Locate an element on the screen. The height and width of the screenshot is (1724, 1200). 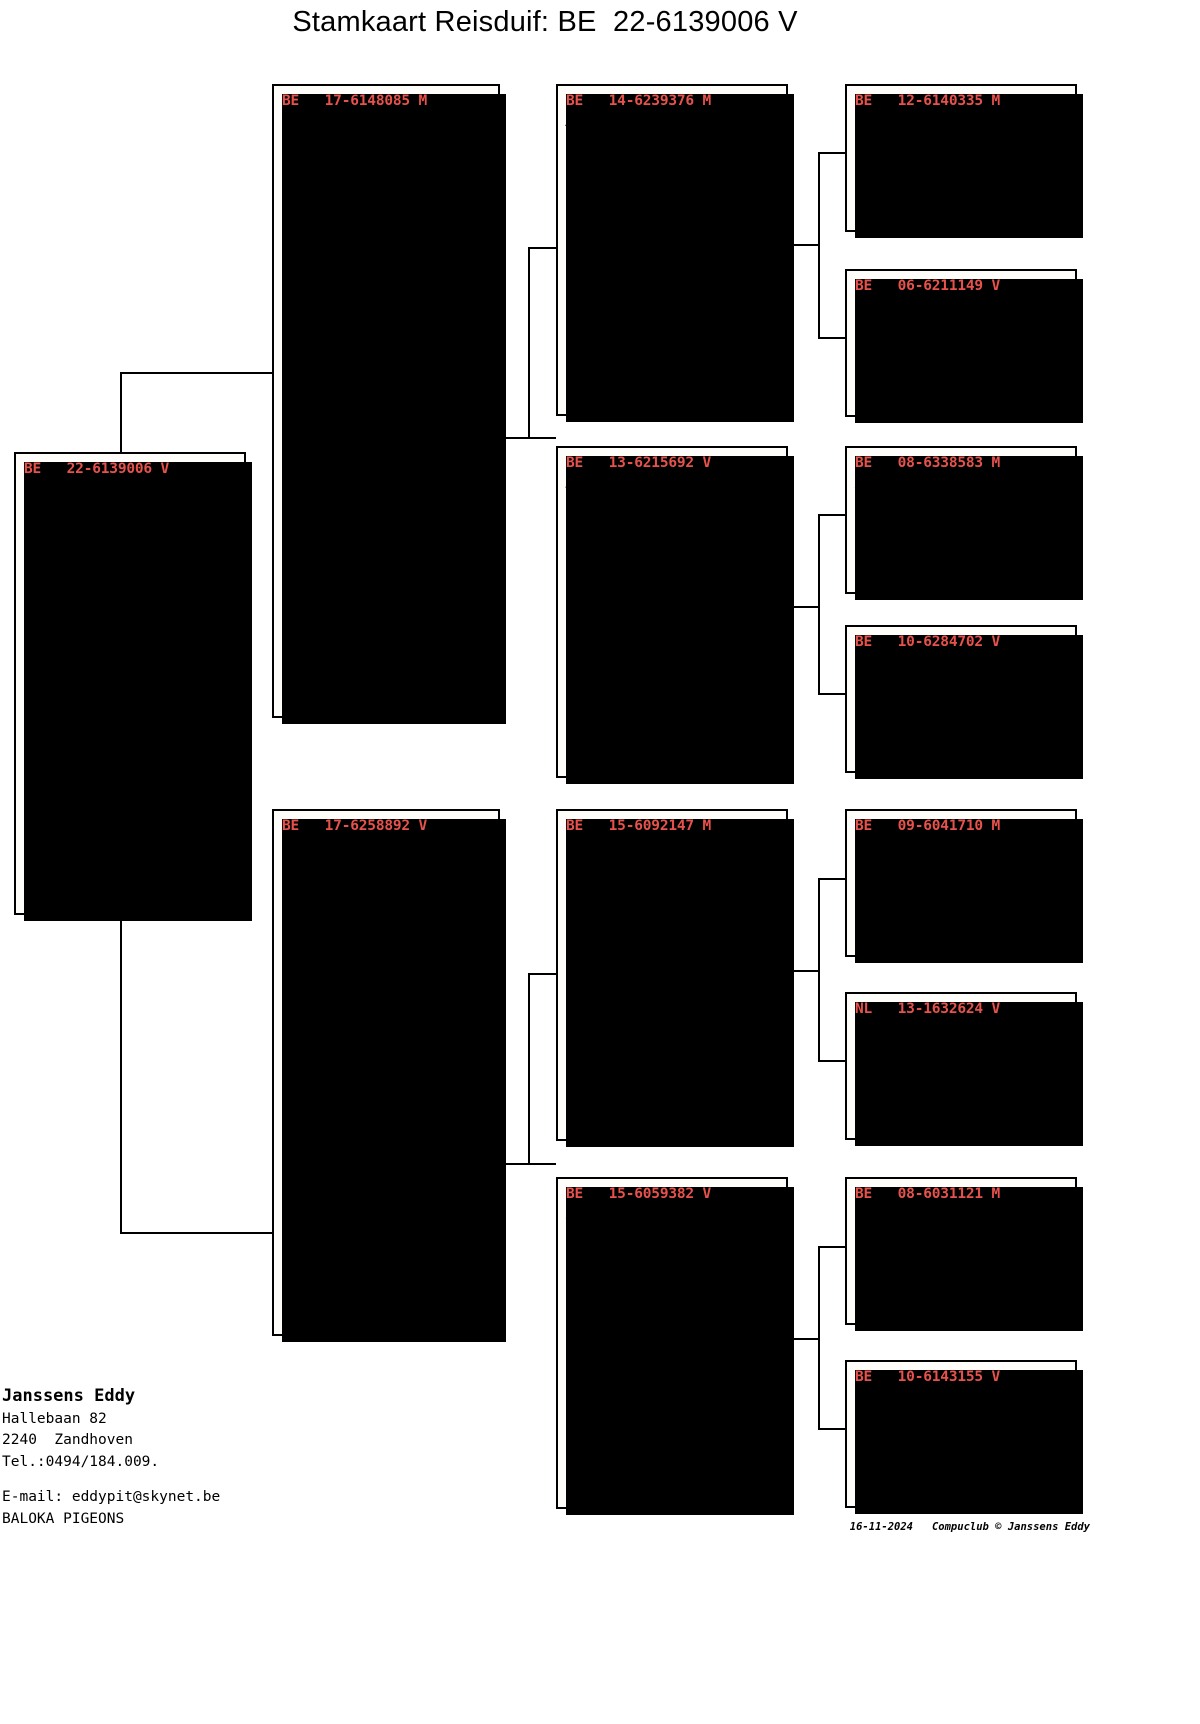
ring-number: NL 13-1632624 V is located at coordinates (928, 1009).